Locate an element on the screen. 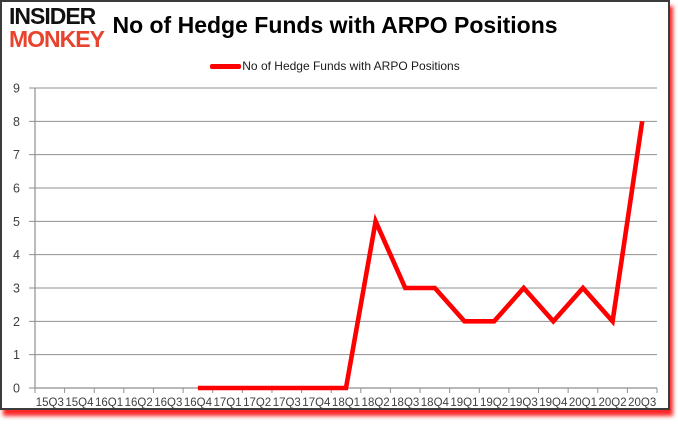 The height and width of the screenshot is (431, 678). x-axis-tick-label: 20Q1 is located at coordinates (583, 403).